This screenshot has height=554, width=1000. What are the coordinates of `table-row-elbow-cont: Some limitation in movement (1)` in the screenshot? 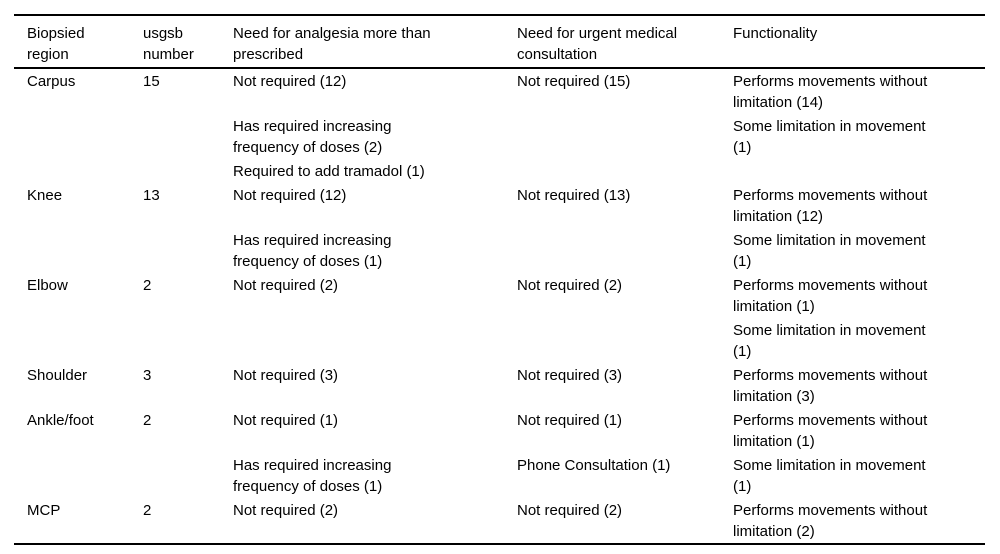 It's located at (499, 340).